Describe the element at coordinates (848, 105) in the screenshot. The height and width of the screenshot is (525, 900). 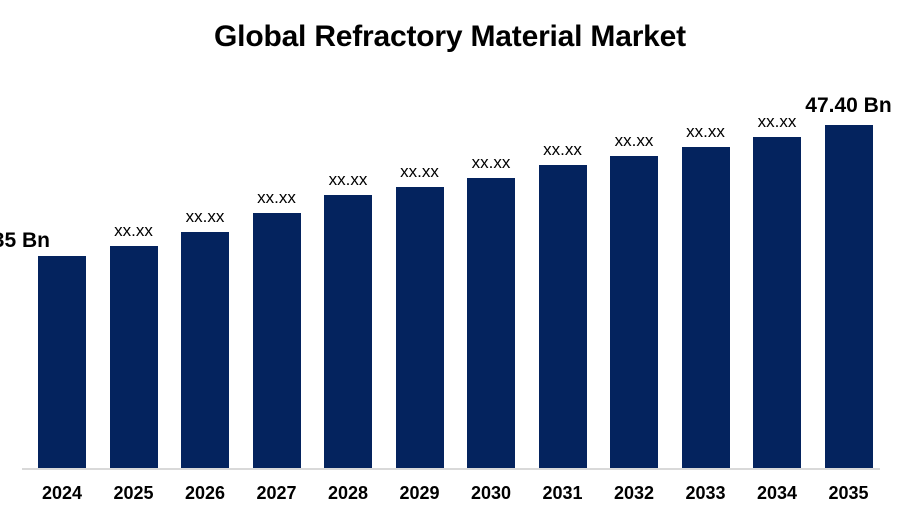
I see `bar-value-label-2035: 47.40 Bn` at that location.